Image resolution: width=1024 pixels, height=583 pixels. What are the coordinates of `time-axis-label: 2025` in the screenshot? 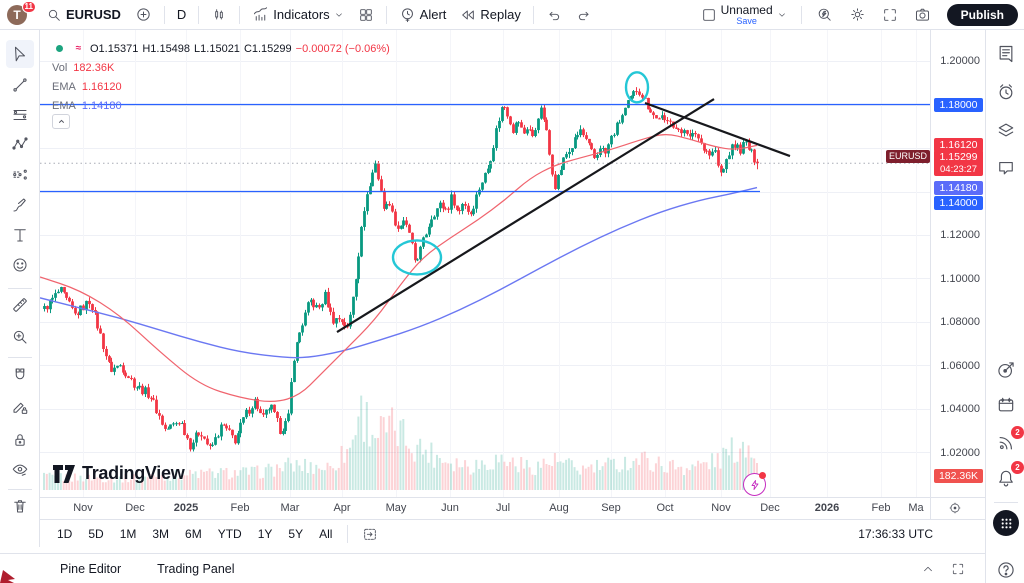 It's located at (186, 508).